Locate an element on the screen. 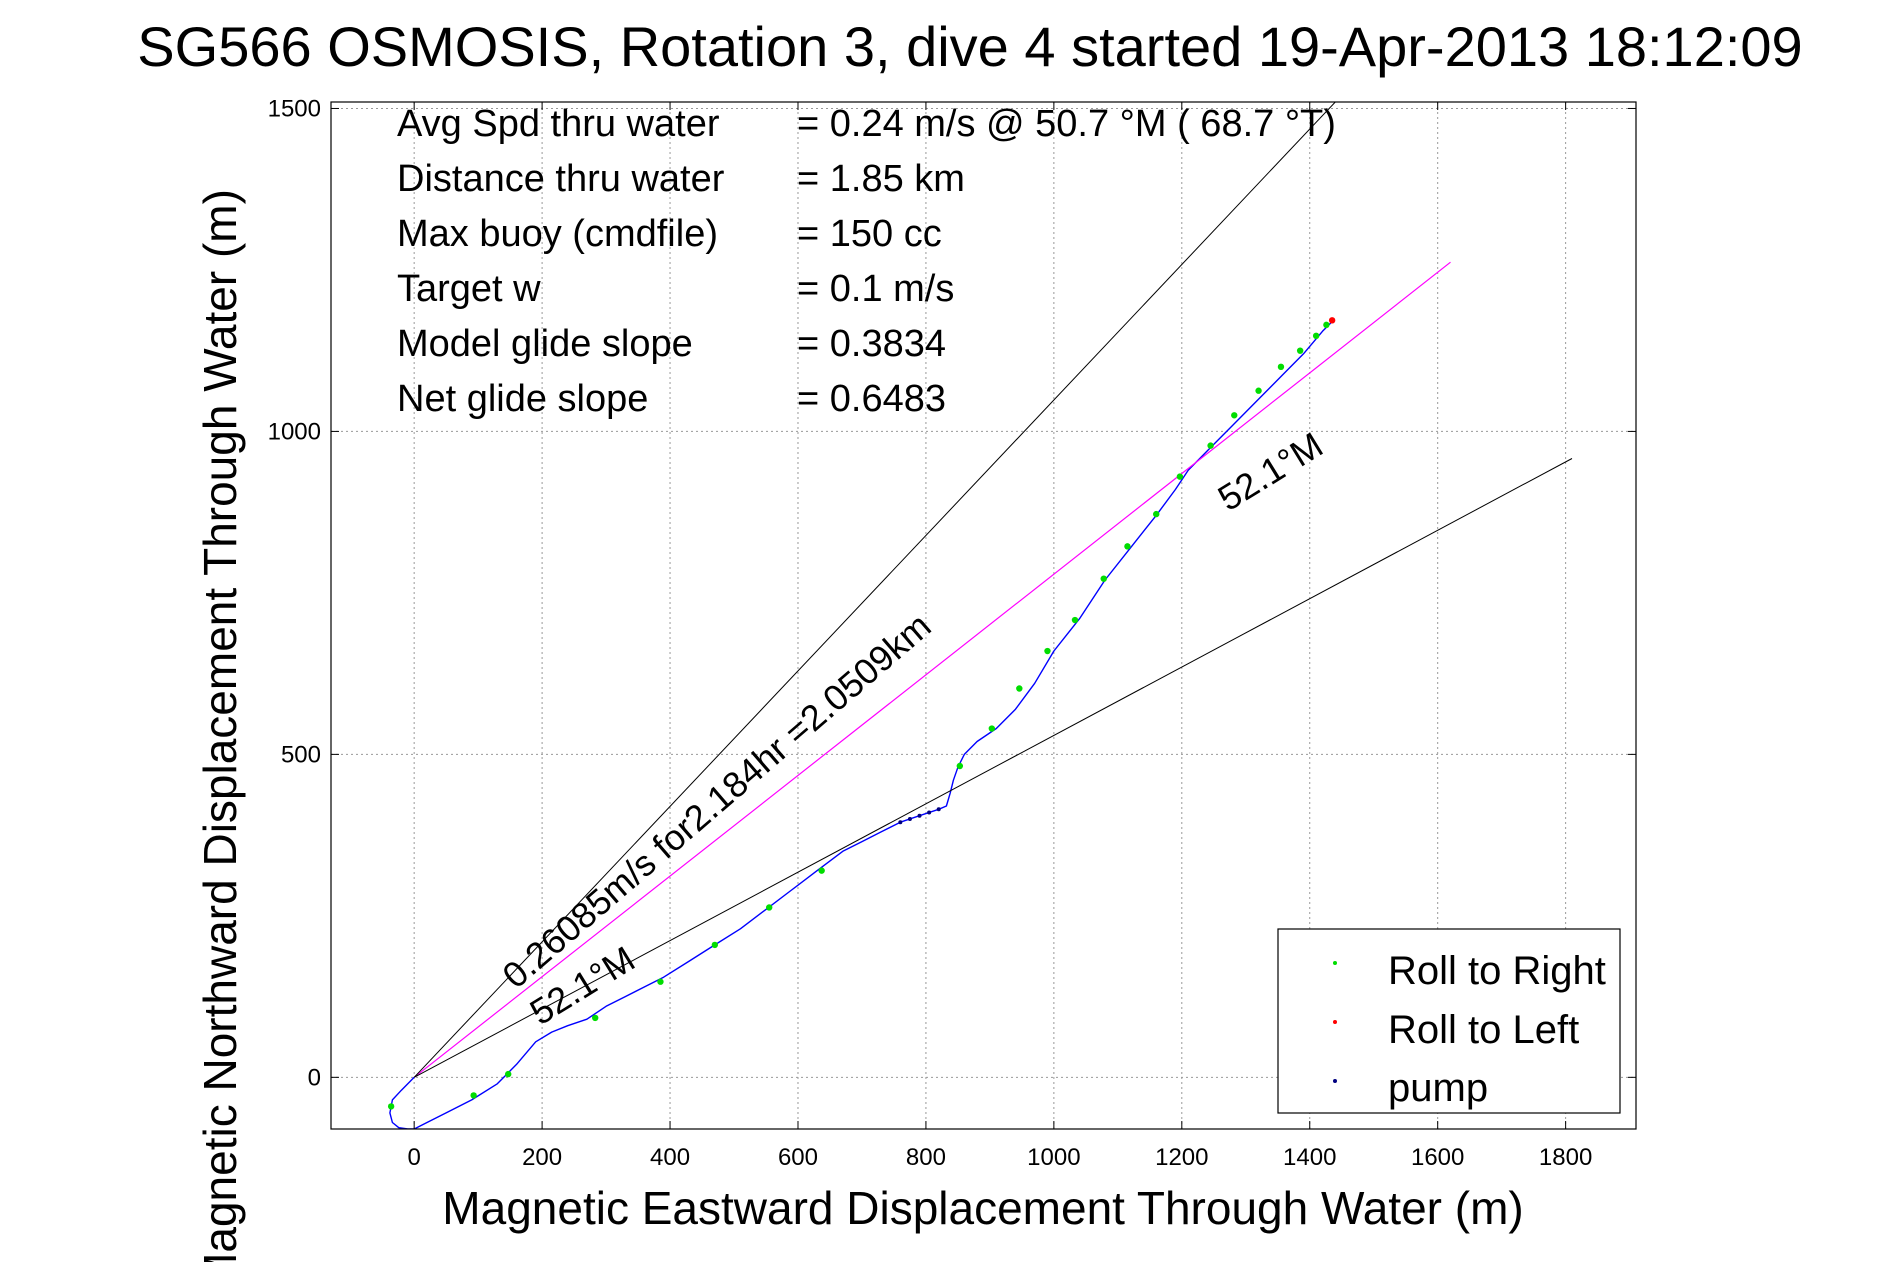  stat-label: Avg Spd thru water is located at coordinates (558, 124).